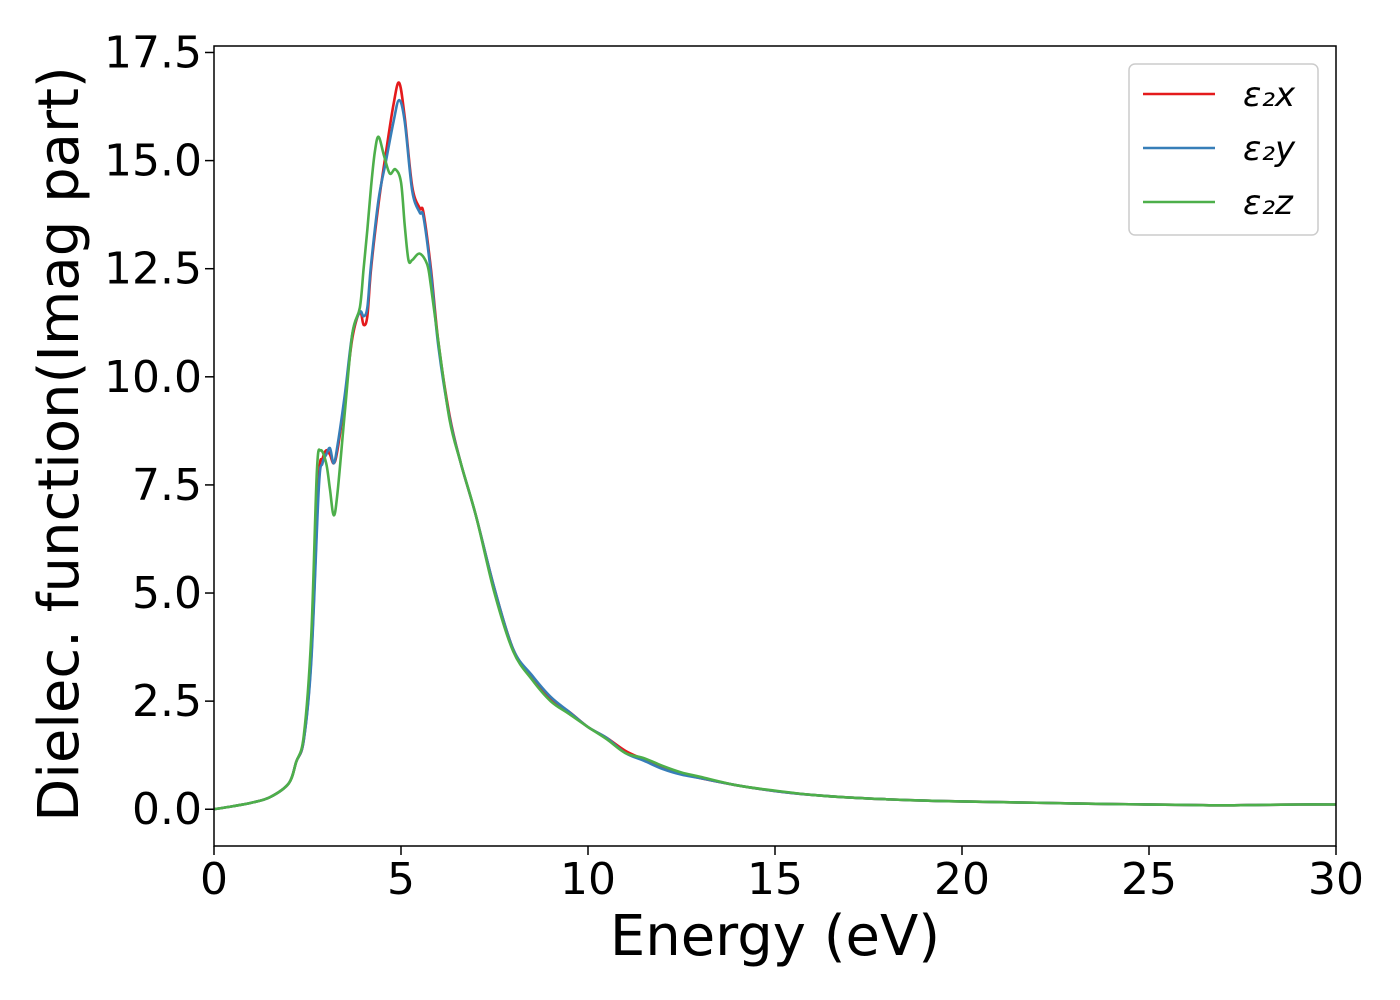  What do you see at coordinates (153, 161) in the screenshot?
I see `y-tick-label: 15.0` at bounding box center [153, 161].